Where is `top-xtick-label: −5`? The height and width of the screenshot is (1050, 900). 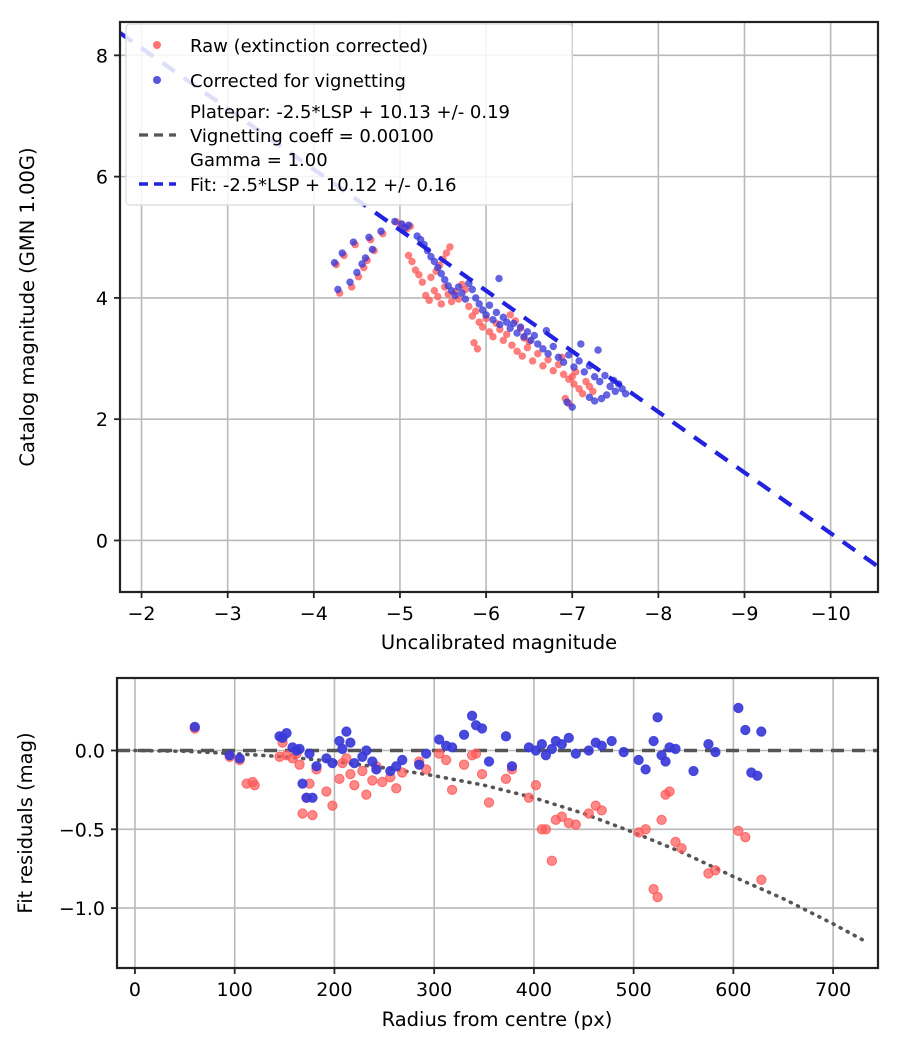
top-xtick-label: −5 is located at coordinates (400, 614).